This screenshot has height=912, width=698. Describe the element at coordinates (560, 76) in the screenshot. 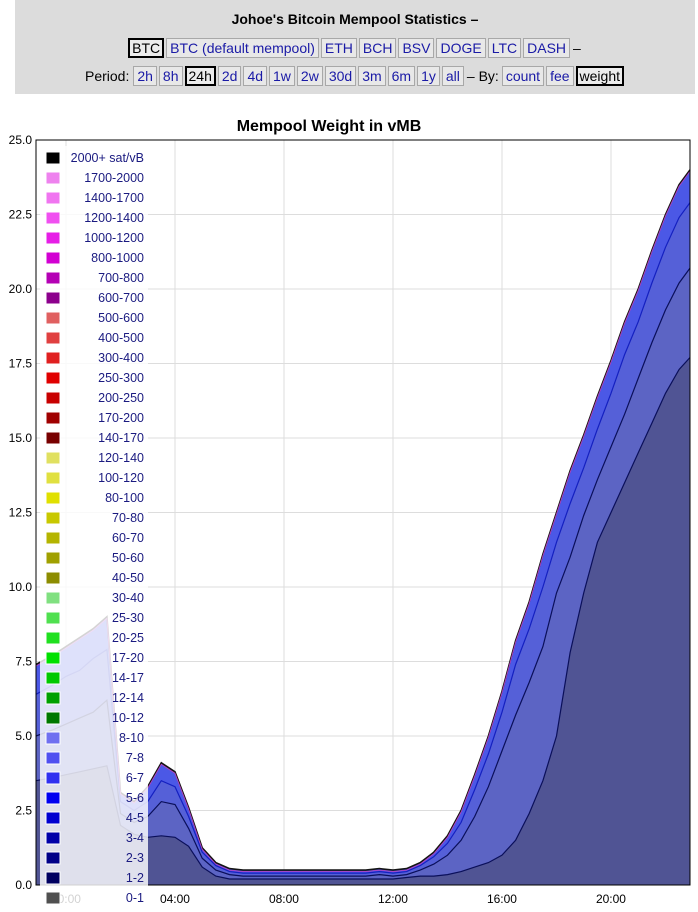

I see `by-button-fee: fee` at that location.